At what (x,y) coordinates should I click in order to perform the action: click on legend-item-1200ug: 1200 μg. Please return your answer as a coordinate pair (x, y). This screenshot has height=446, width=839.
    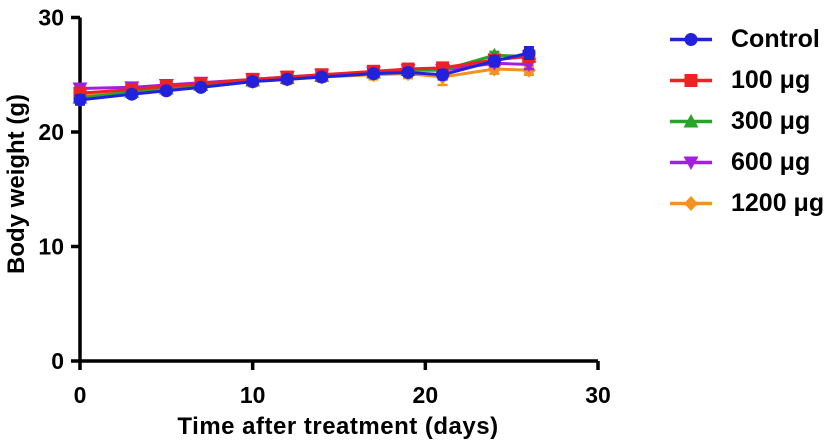
    Looking at the image, I should click on (746, 203).